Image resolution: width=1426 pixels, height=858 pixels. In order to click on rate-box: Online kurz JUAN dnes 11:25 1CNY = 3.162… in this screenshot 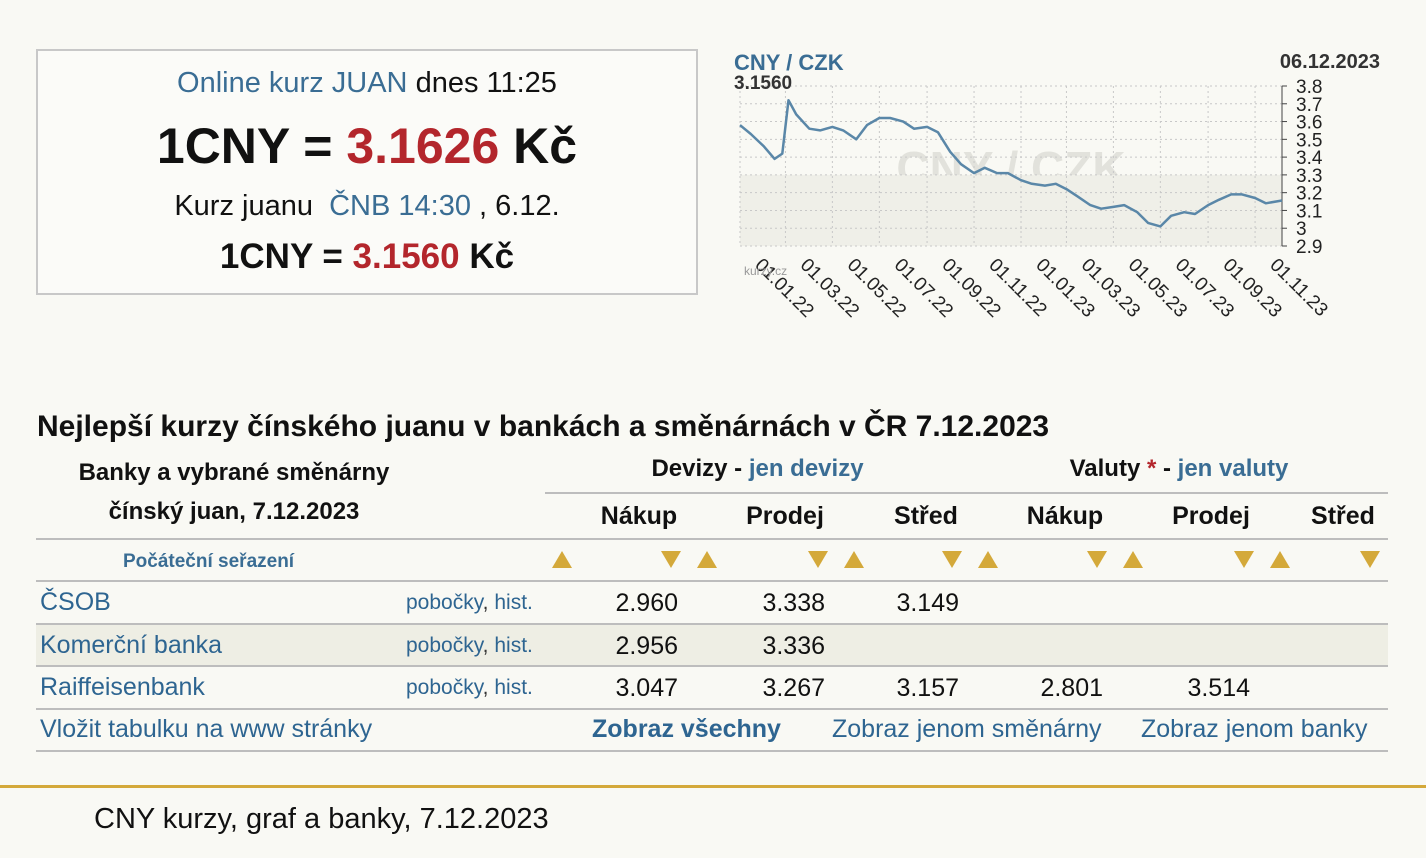, I will do `click(367, 172)`.